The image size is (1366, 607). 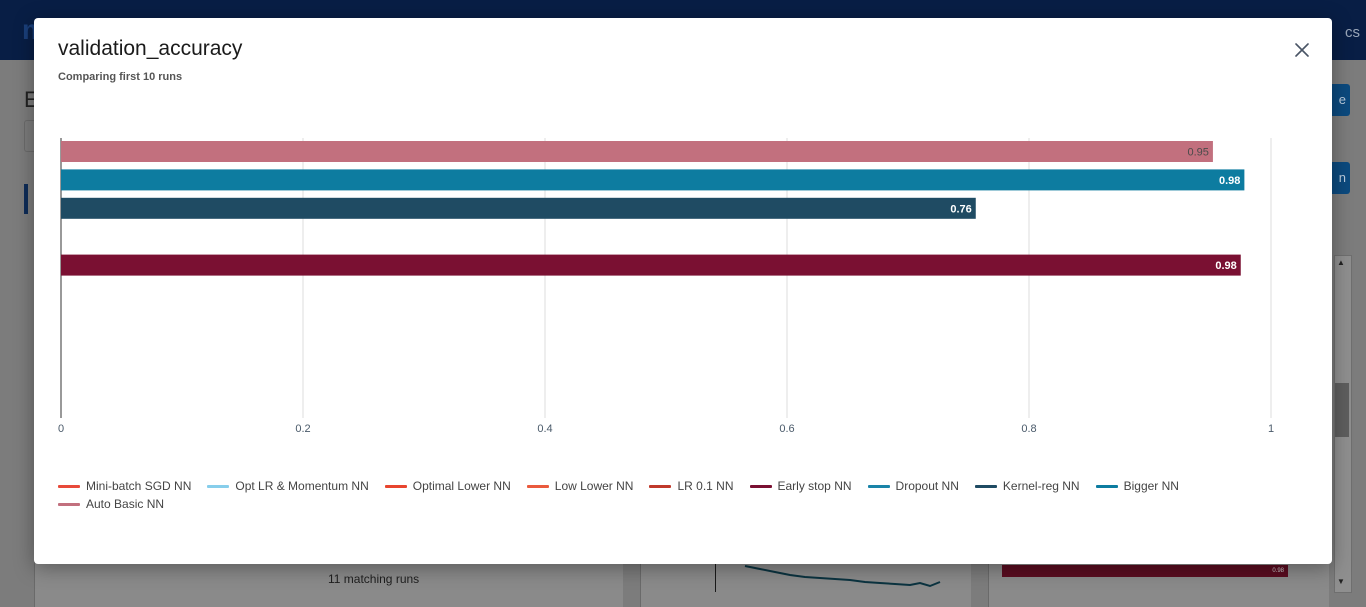 I want to click on legend-label: Kernel-reg NN, so click(x=1041, y=486).